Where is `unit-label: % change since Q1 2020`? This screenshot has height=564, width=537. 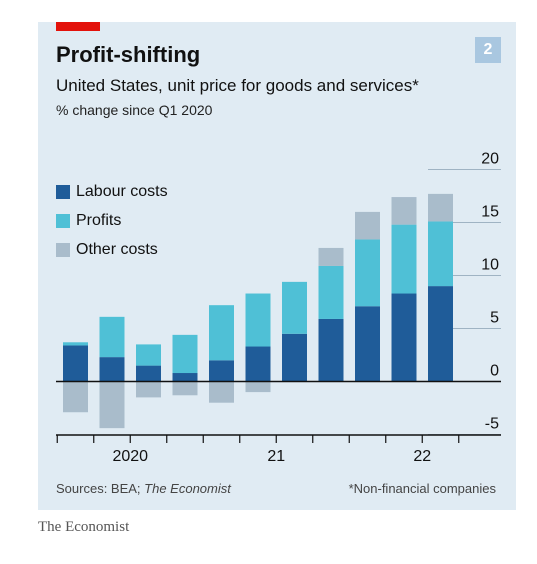 unit-label: % change since Q1 2020 is located at coordinates (134, 110).